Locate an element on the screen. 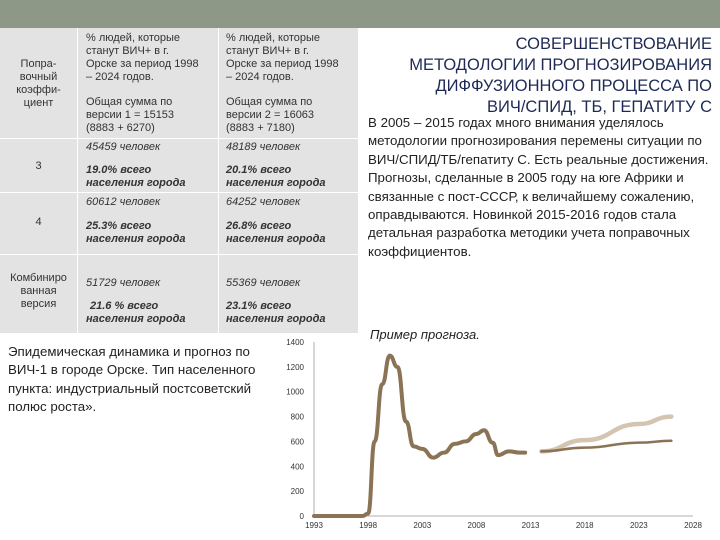  row4-v2-pct: 26.8% всего населения города is located at coordinates (276, 233).